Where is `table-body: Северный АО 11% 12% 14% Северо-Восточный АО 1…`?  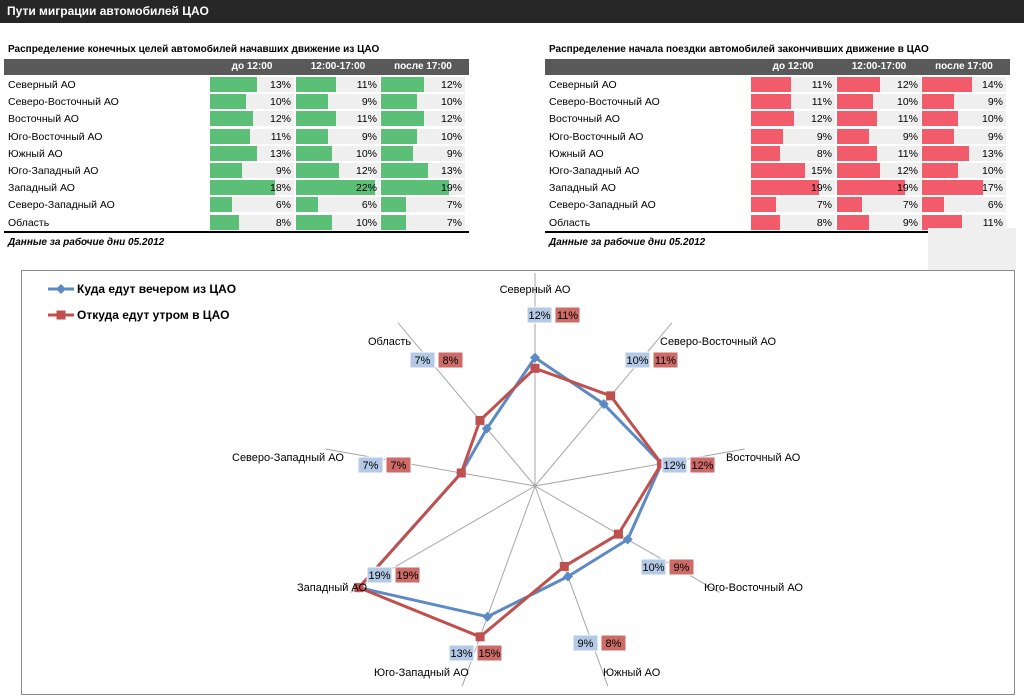
table-body: Северный АО 11% 12% 14% Северо-Восточный АО 1… is located at coordinates (777, 153).